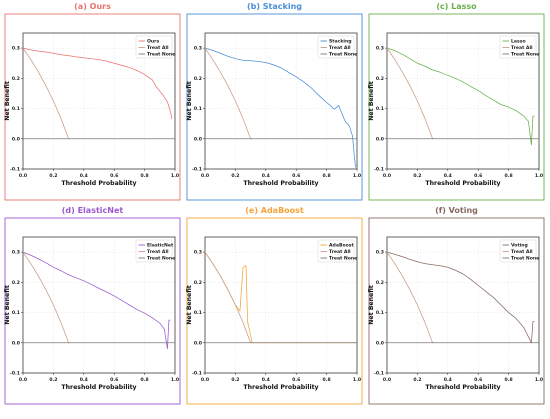 The height and width of the screenshot is (419, 550). I want to click on panel-title: (a) Ours, so click(92, 6).